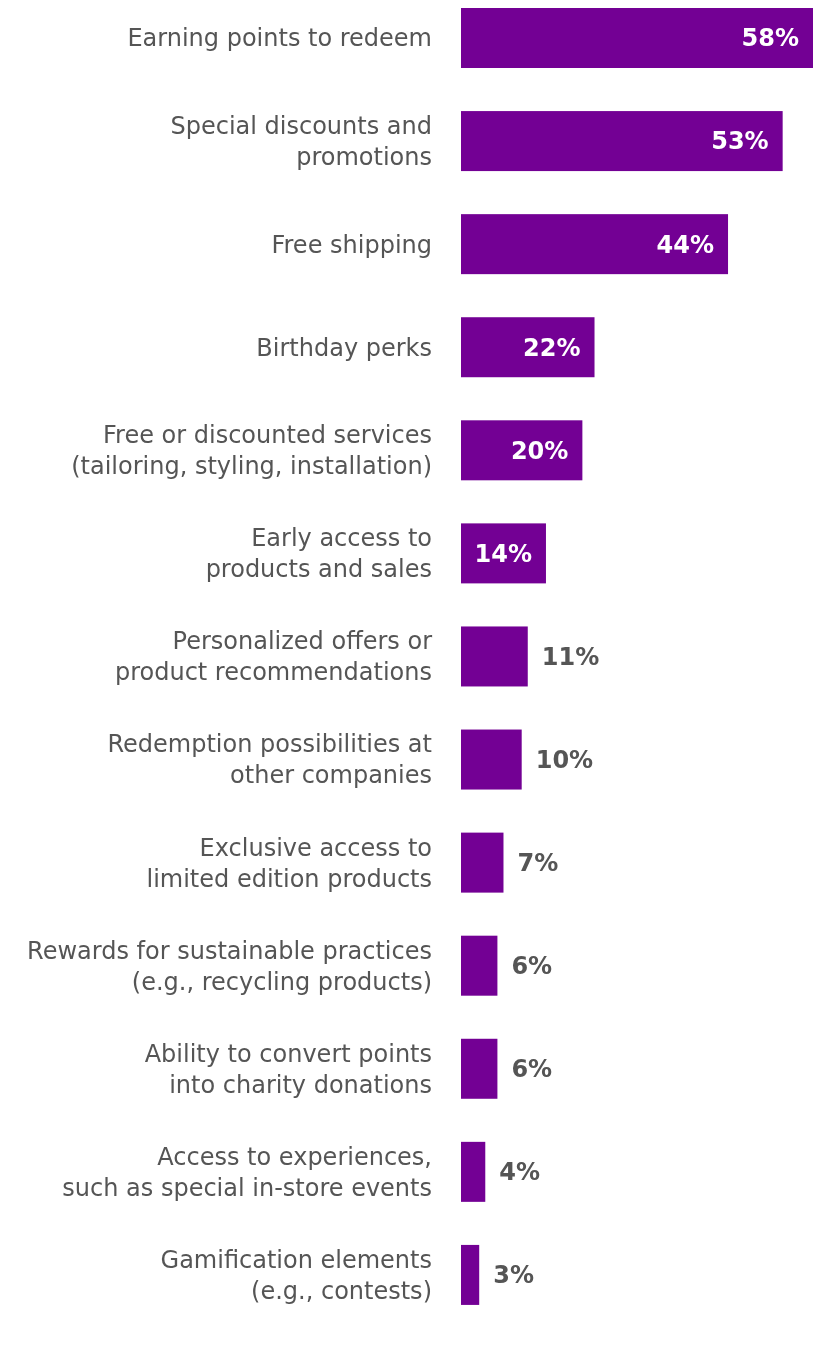 This screenshot has height=1348, width=813. I want to click on y-tick-label: Redemption possibilities at other companies, so click(269, 760).